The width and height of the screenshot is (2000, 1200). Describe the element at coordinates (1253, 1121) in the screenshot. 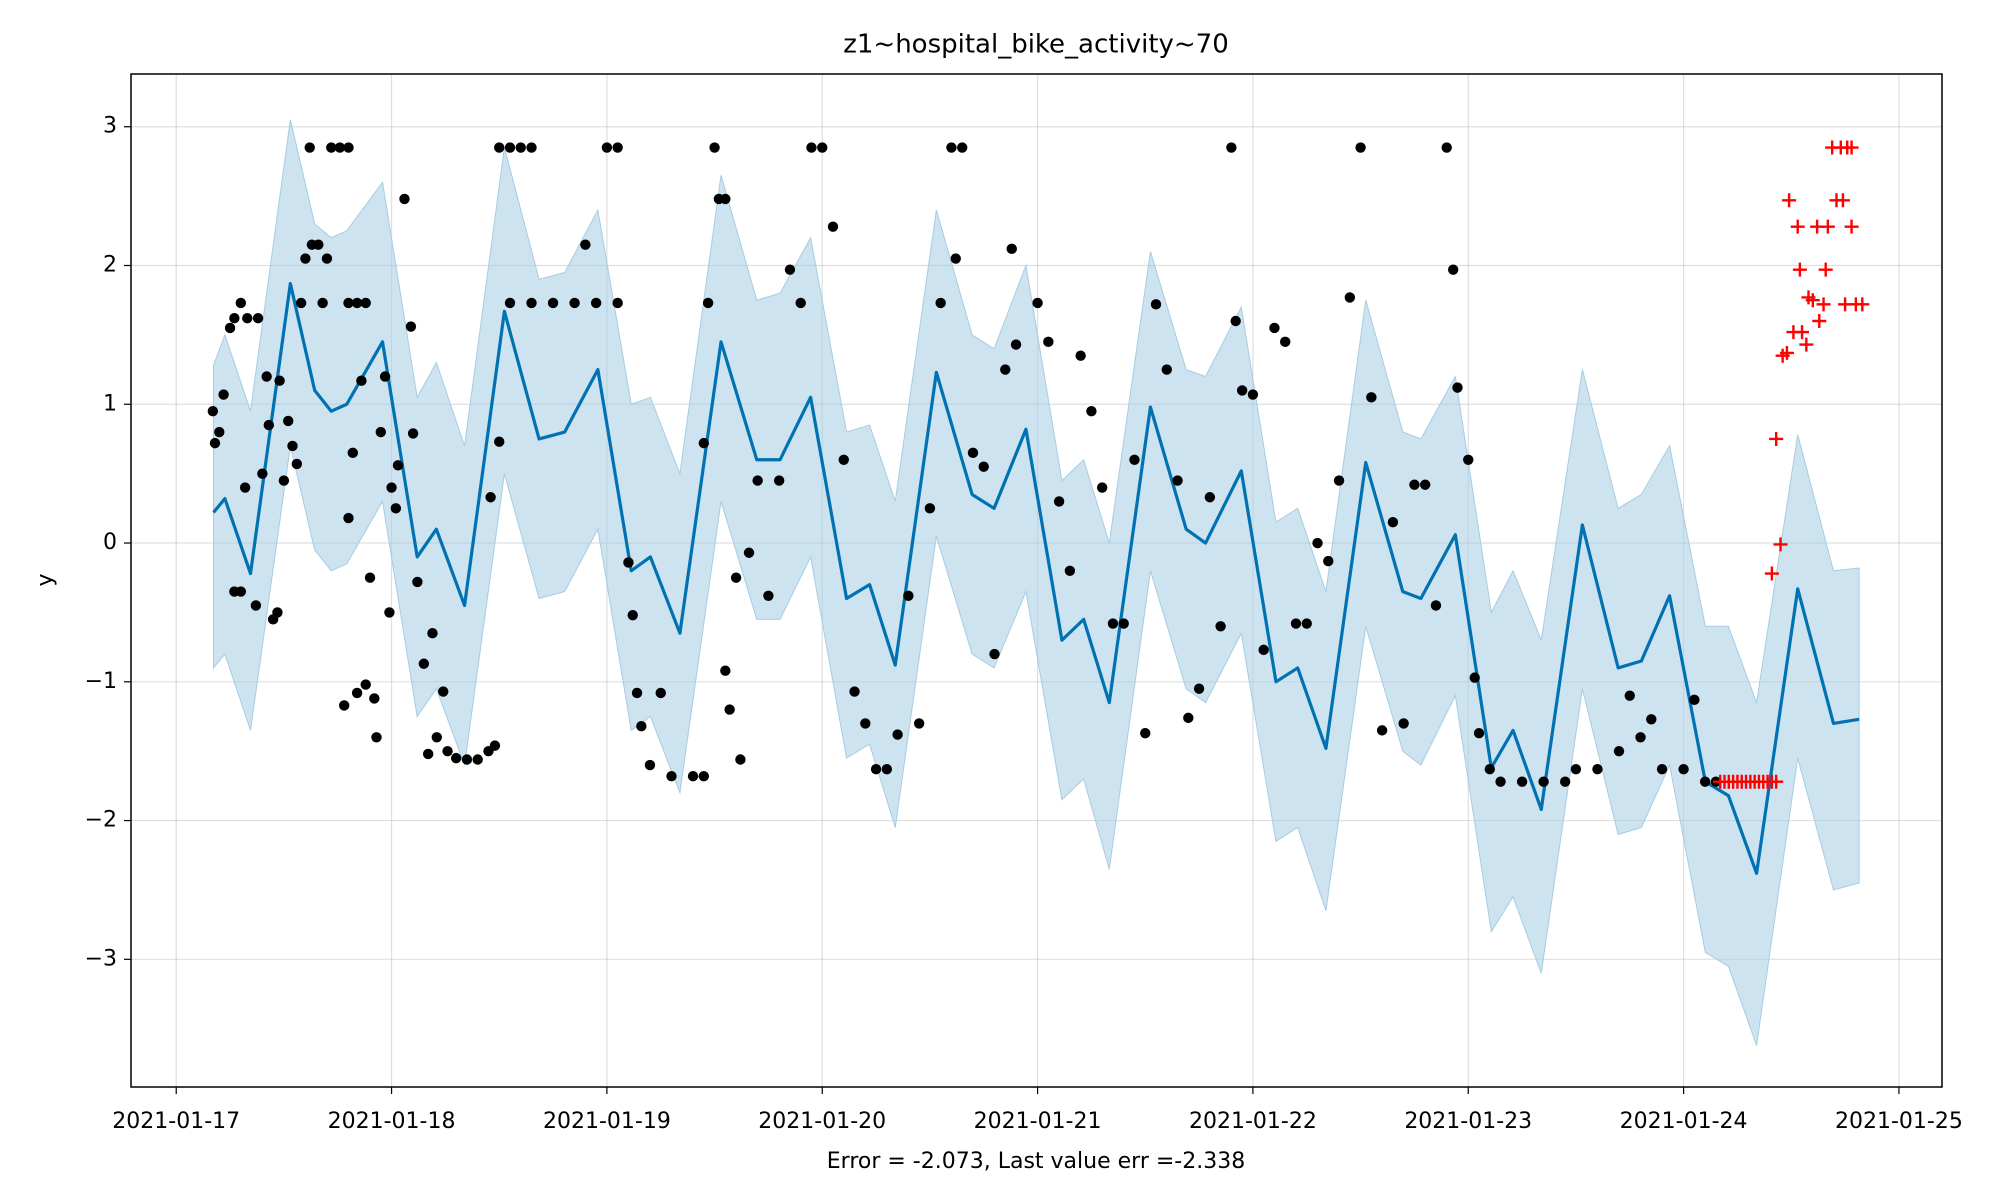

I see `x-tick-label: 2021-01-22` at that location.